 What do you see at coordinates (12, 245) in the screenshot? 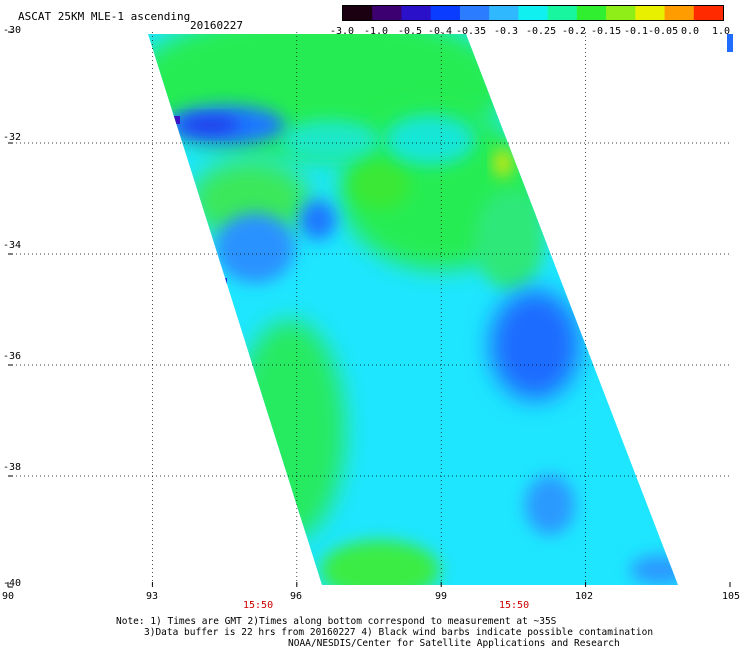
I see `lat-label: -34` at bounding box center [12, 245].